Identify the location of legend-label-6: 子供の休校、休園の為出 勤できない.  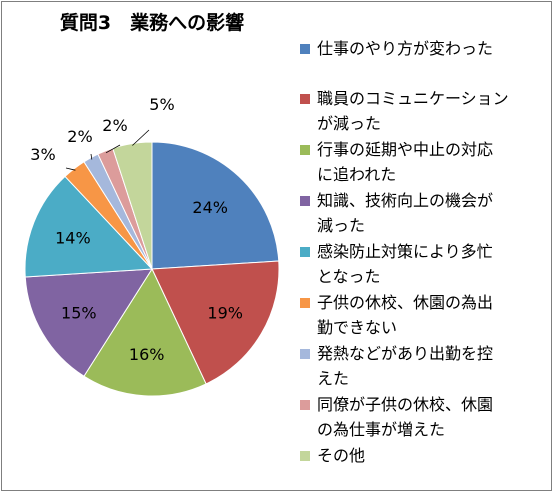
(405, 315).